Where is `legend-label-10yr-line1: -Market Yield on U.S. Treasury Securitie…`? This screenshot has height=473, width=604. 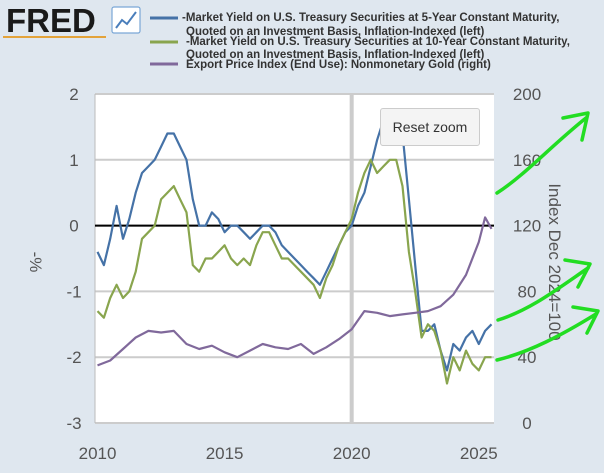 legend-label-10yr-line1: -Market Yield on U.S. Treasury Securitie… is located at coordinates (378, 42).